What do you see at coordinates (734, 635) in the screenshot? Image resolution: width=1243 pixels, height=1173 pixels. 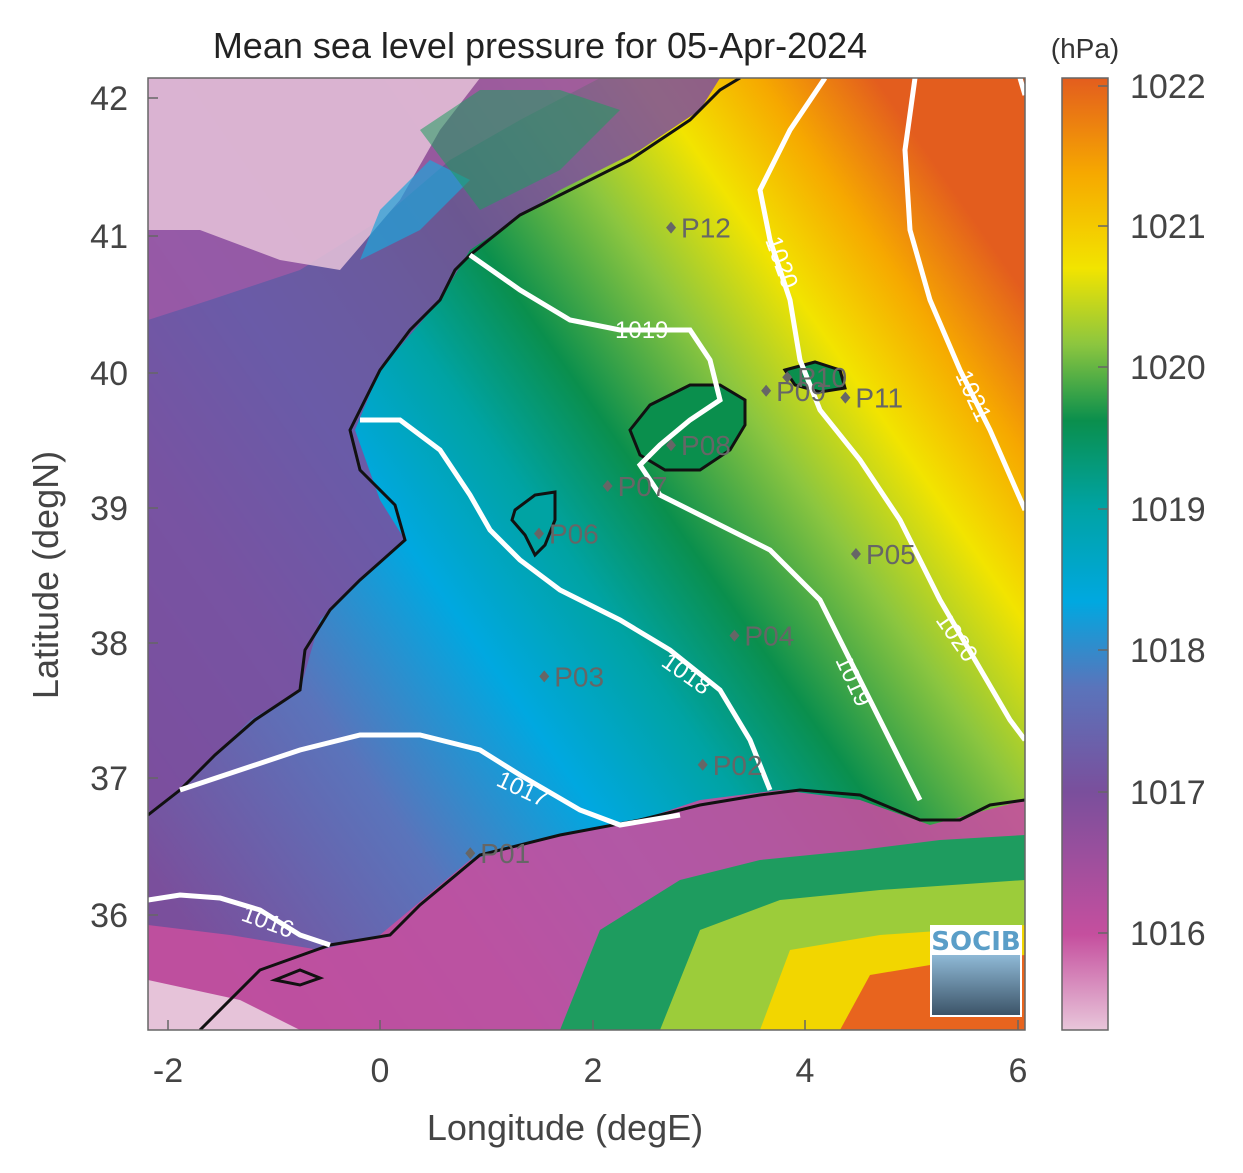 I see `station-marker-p04` at bounding box center [734, 635].